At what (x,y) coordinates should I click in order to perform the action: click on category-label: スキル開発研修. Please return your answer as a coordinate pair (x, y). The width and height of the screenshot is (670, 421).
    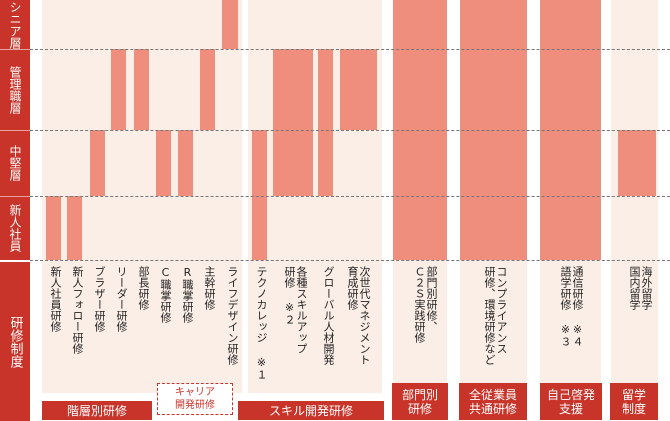
    Looking at the image, I should click on (311, 410).